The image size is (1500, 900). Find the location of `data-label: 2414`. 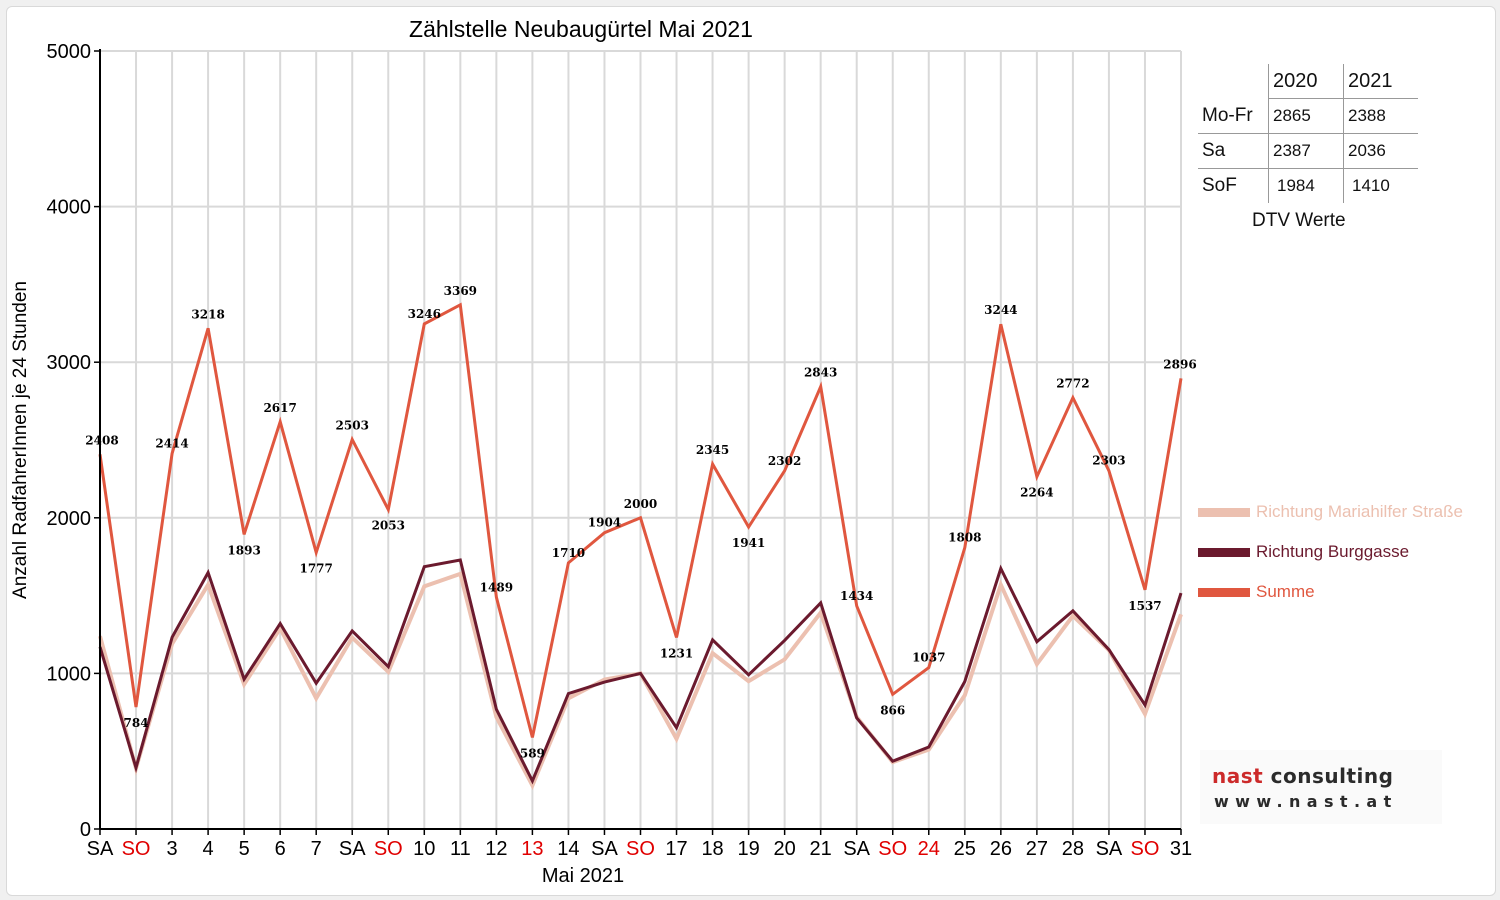

data-label: 2414 is located at coordinates (171, 443).